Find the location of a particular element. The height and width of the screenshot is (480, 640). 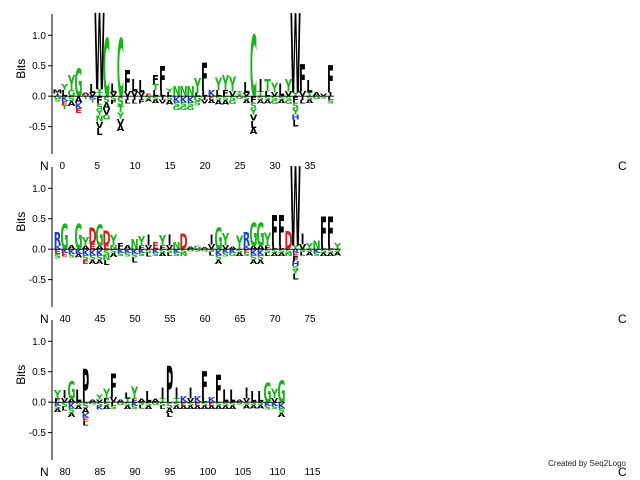

x-tick-label: 85 is located at coordinates (101, 472).